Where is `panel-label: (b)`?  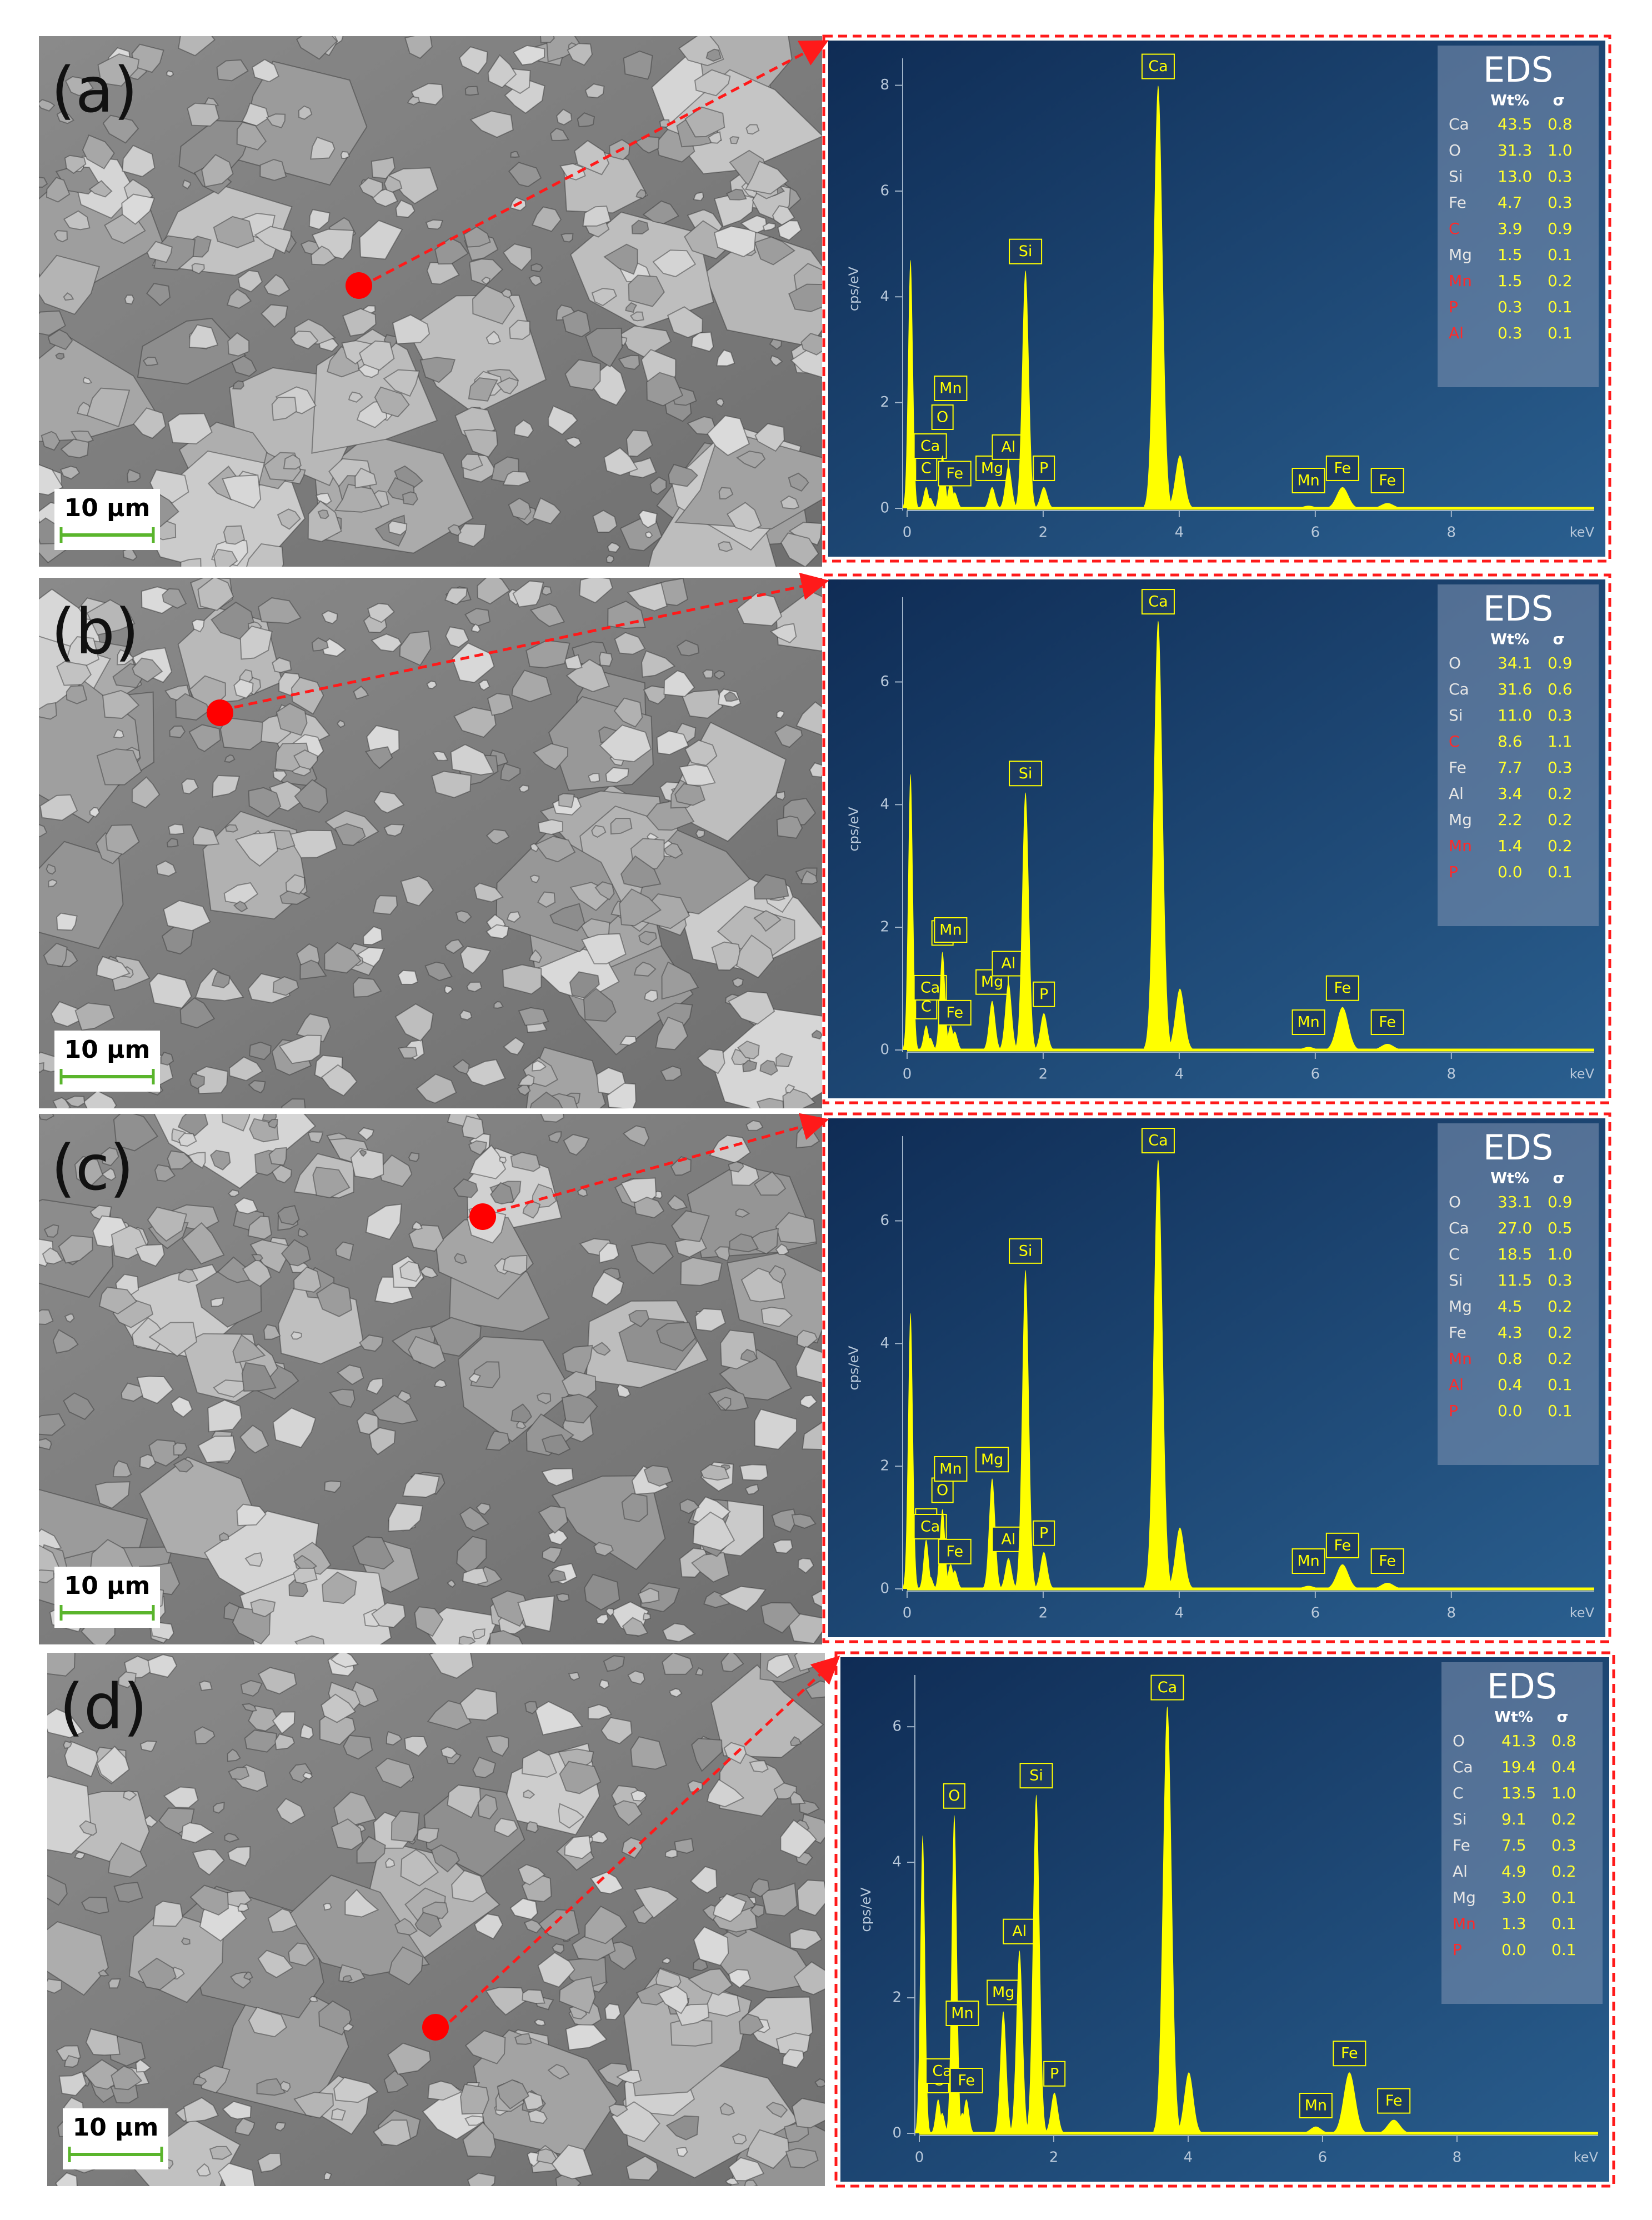 panel-label: (b) is located at coordinates (95, 632).